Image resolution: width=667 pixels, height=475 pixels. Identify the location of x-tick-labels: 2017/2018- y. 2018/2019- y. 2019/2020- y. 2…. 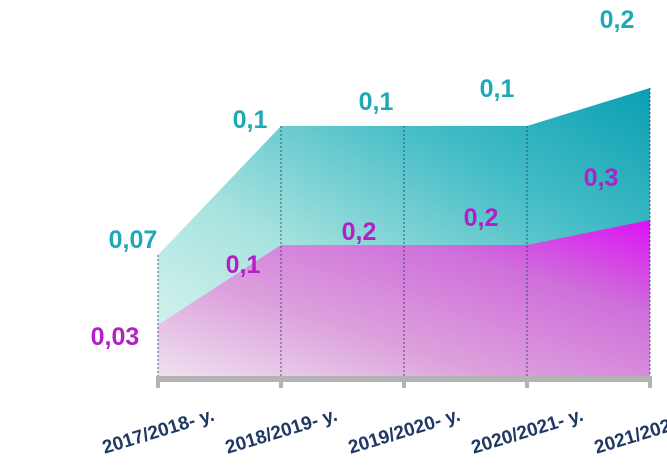
(383, 432).